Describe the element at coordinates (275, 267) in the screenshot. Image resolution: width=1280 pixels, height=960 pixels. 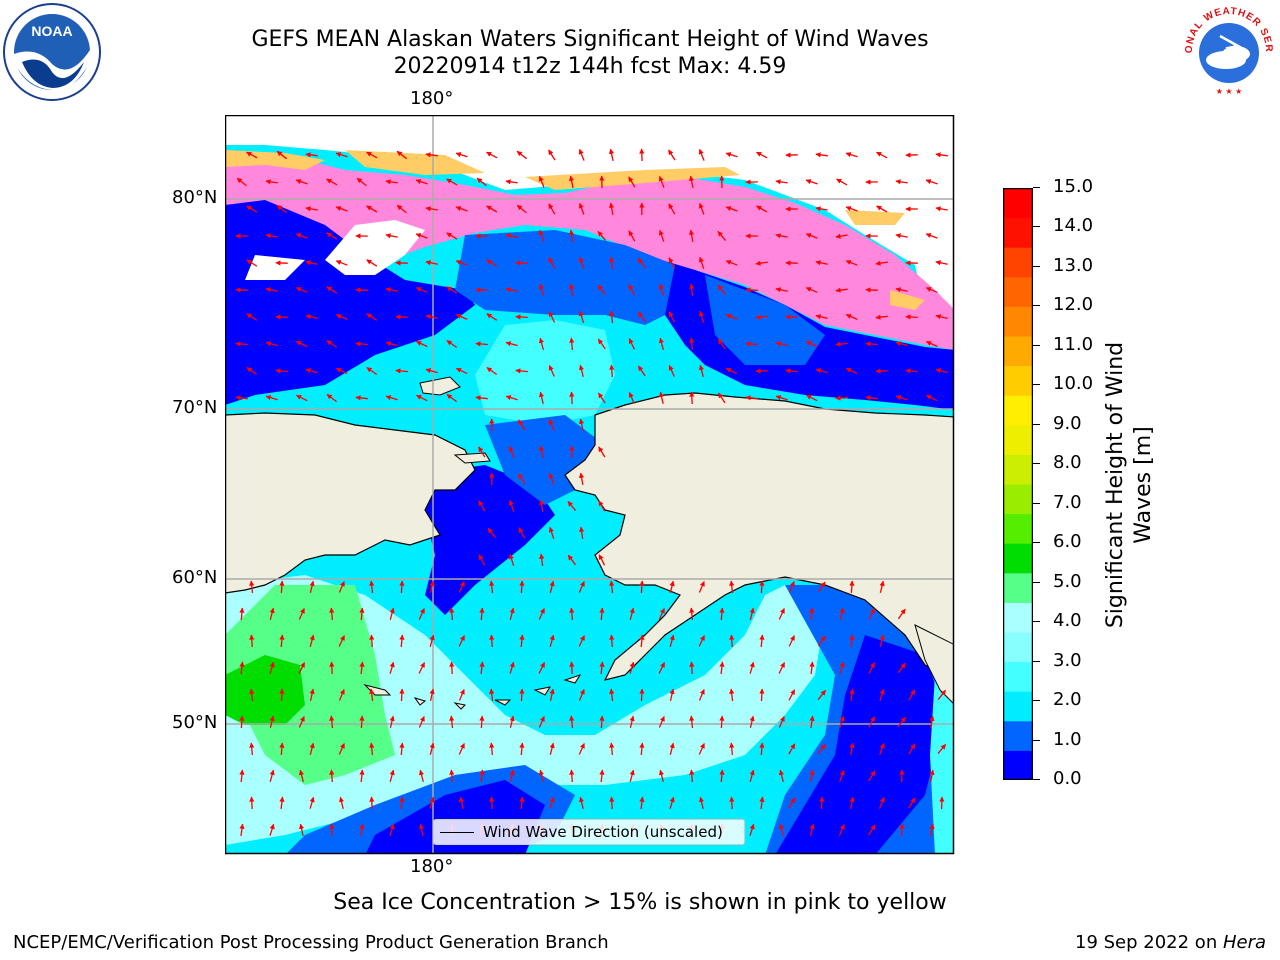
I see `land-ice-white` at that location.